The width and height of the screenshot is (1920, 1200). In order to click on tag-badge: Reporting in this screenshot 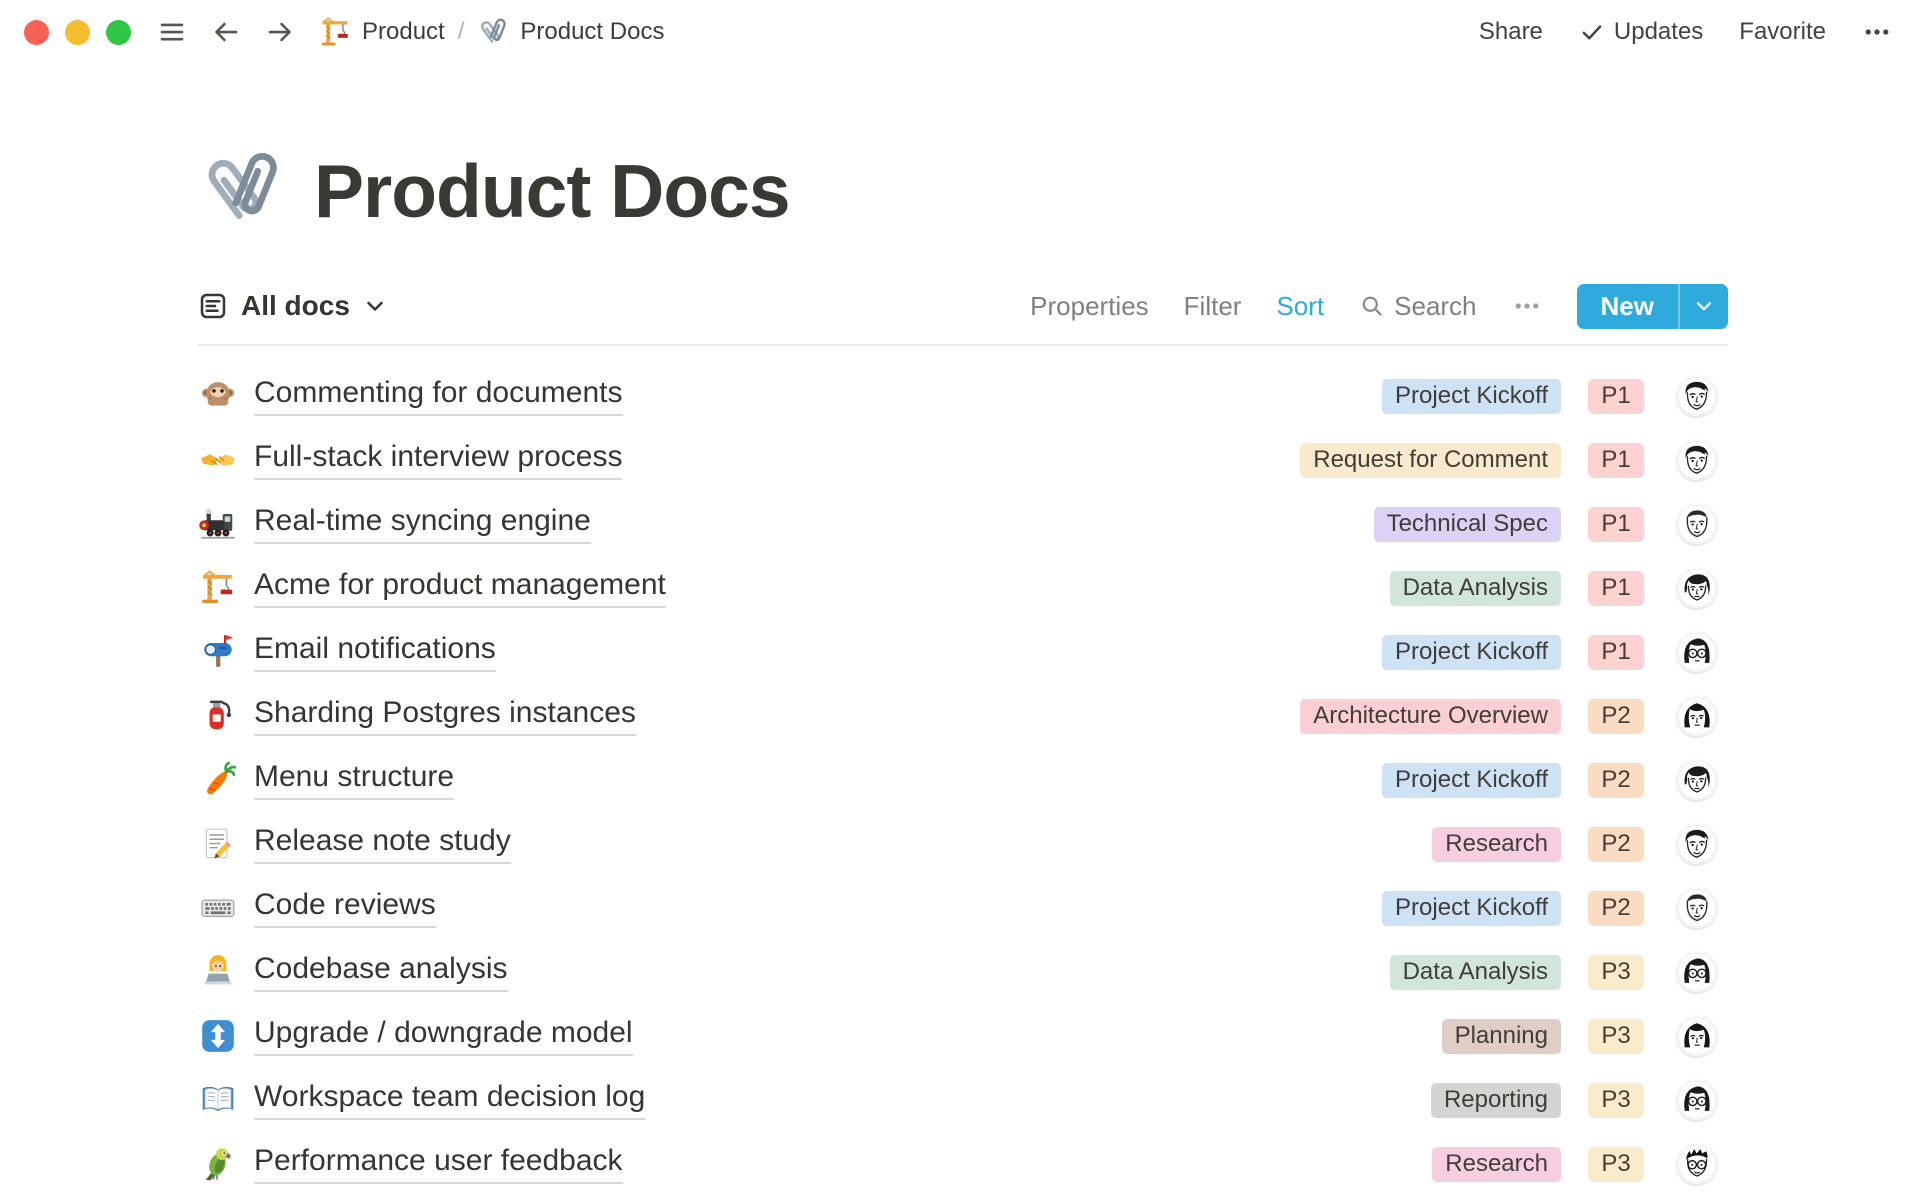, I will do `click(1495, 1100)`.